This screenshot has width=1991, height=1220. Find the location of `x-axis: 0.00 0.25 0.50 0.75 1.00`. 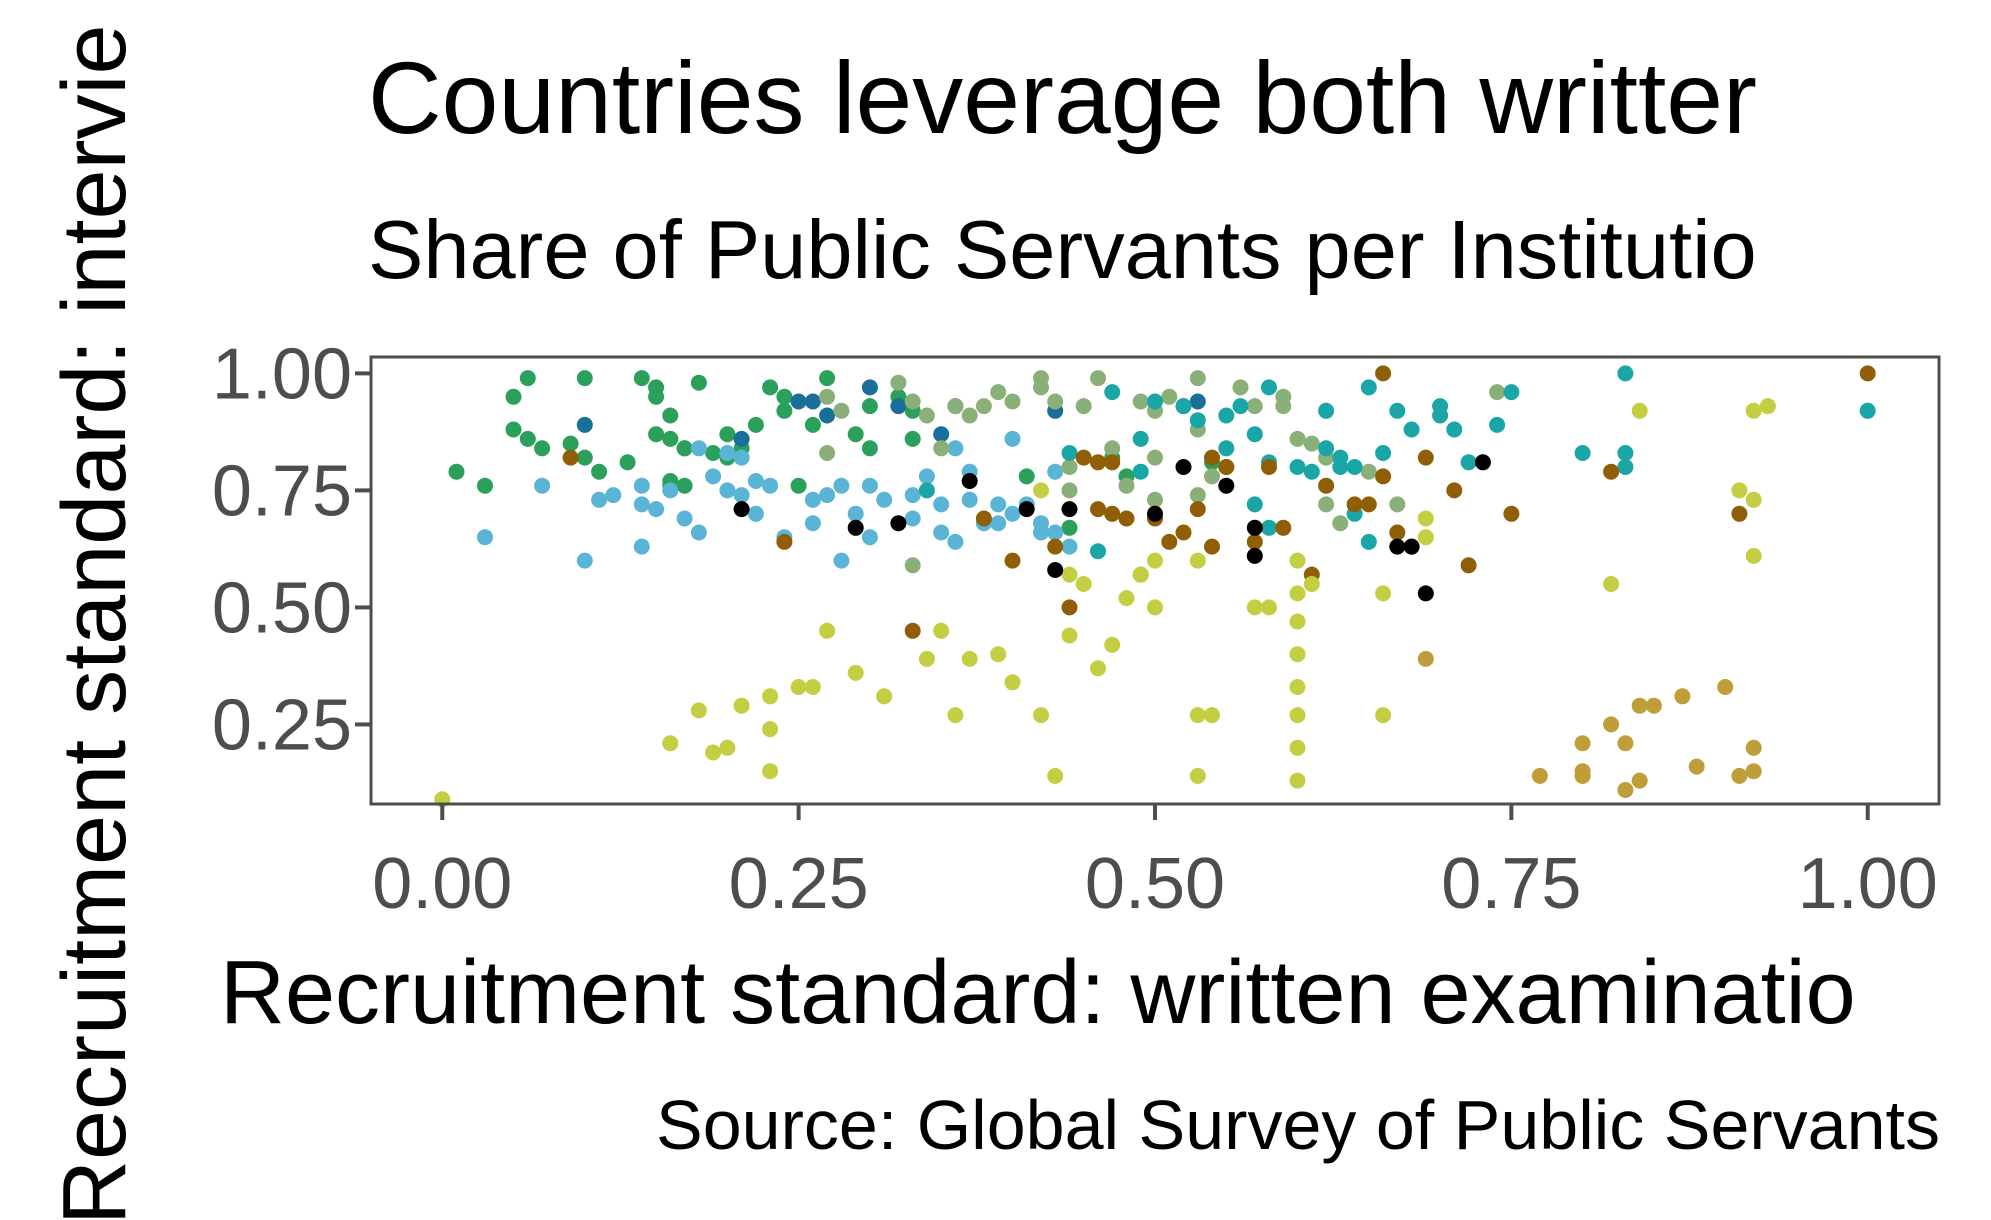

x-axis: 0.00 0.25 0.50 0.75 1.00 is located at coordinates (1155, 864).